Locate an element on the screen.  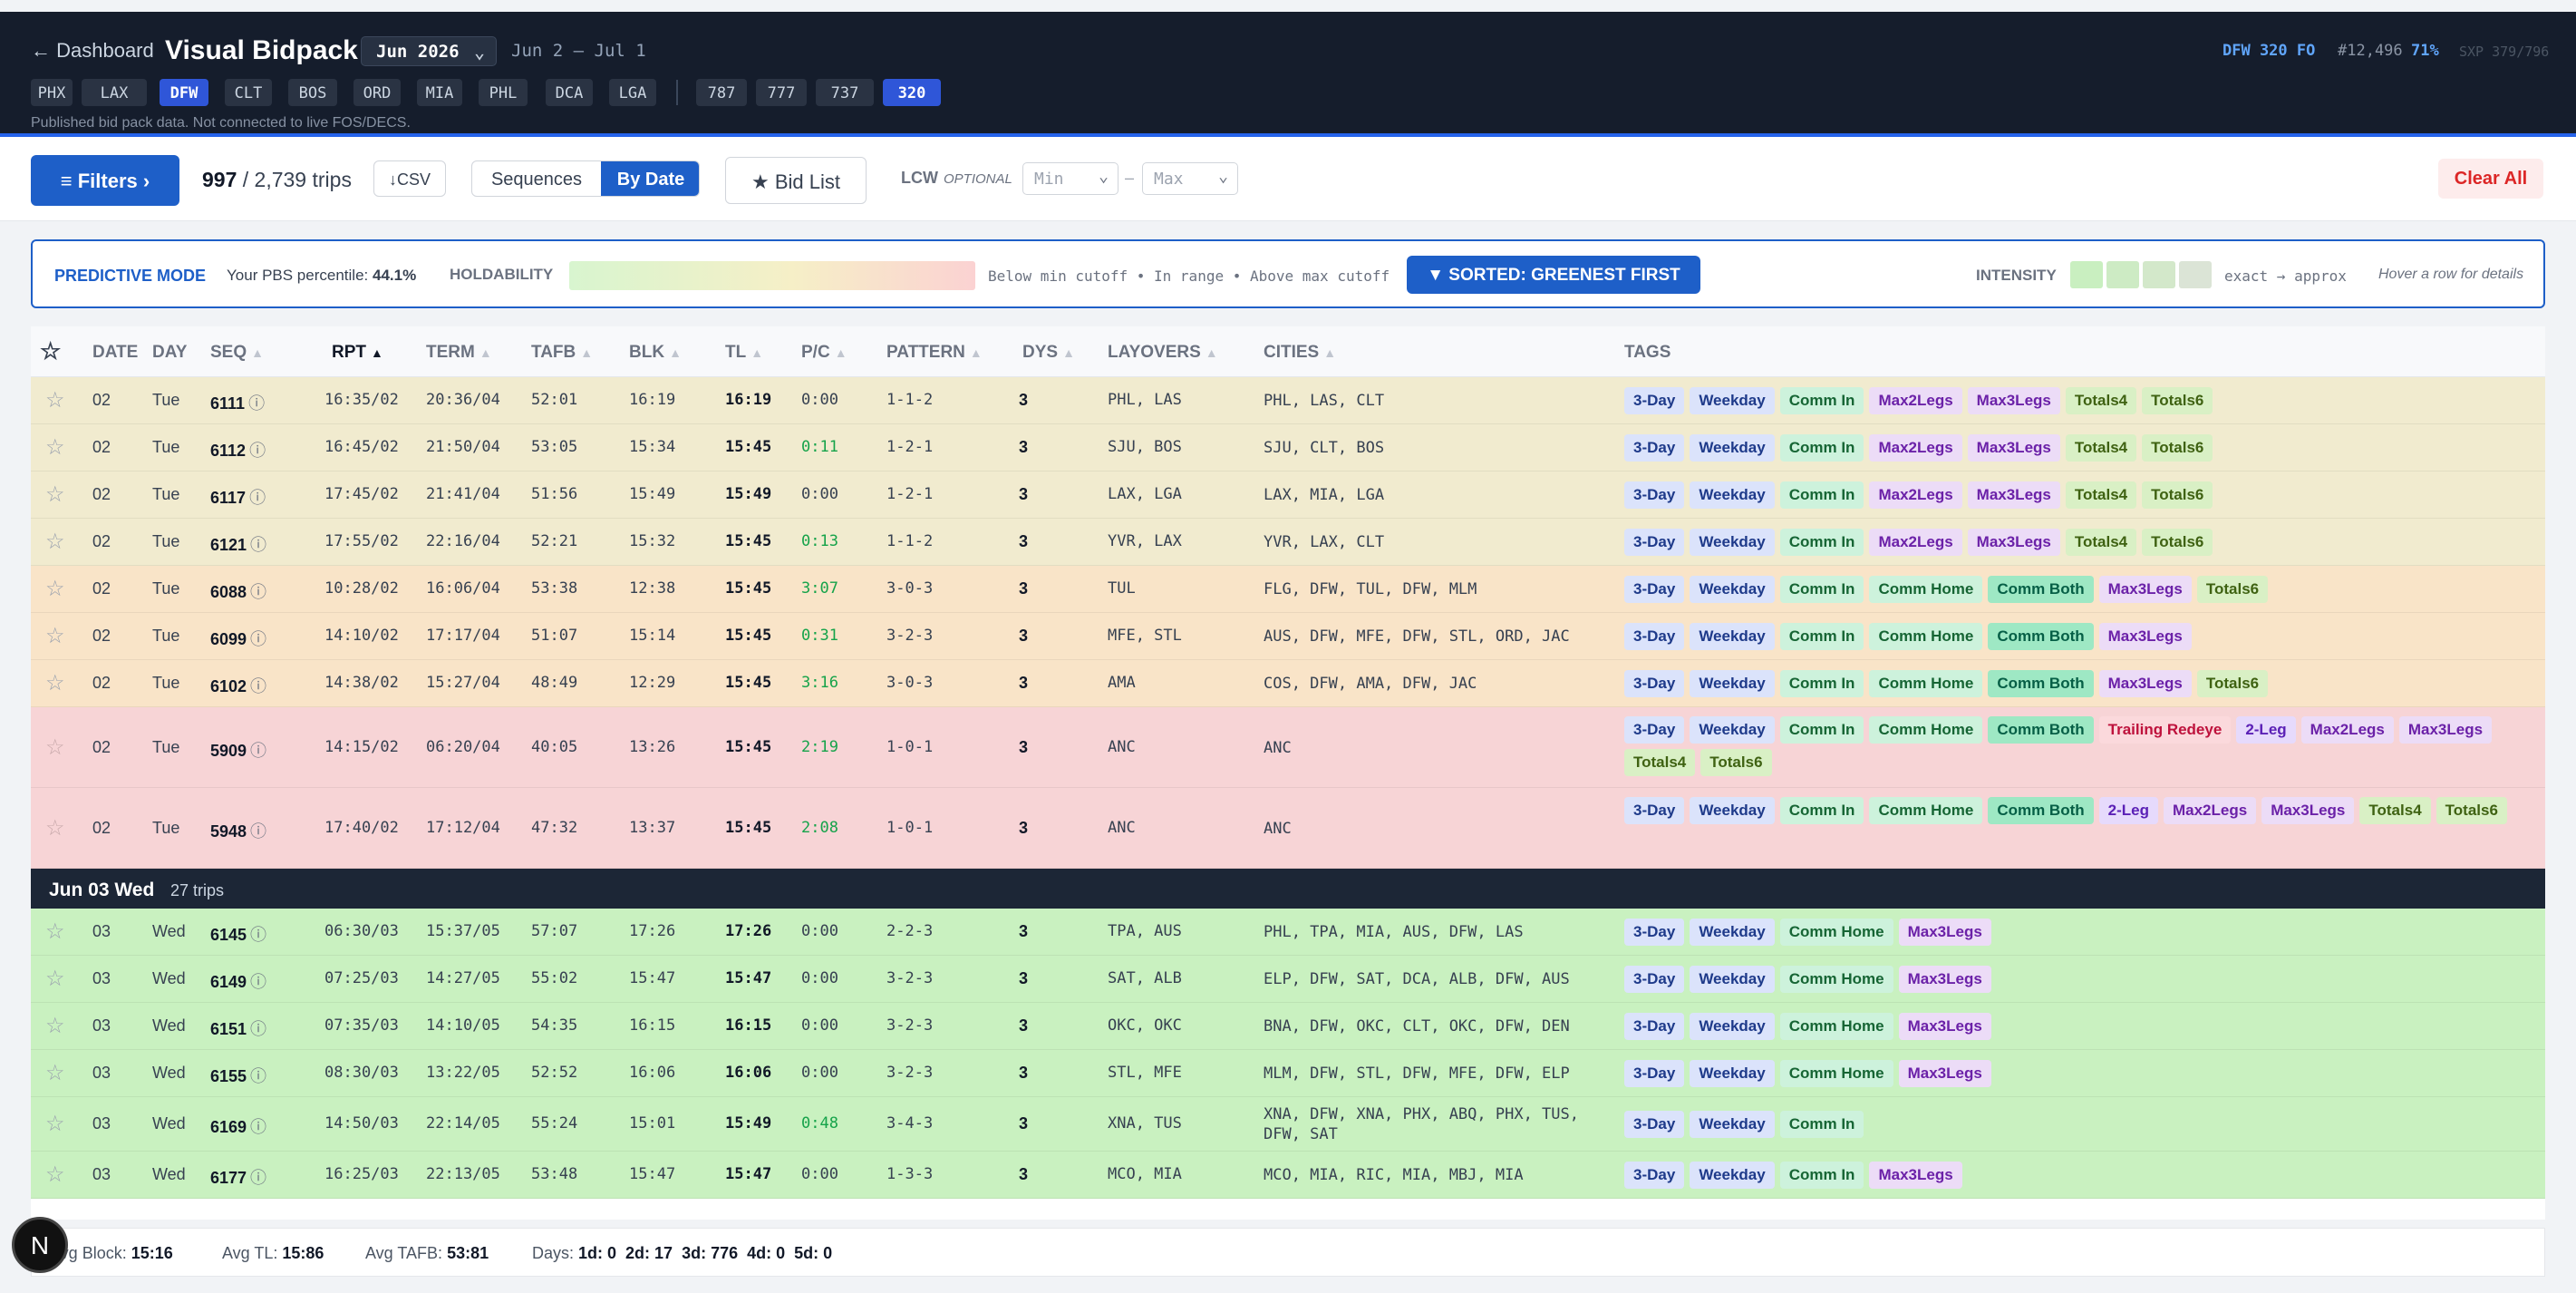
back-to-dashboard-link: ← Dashboard is located at coordinates (92, 51).